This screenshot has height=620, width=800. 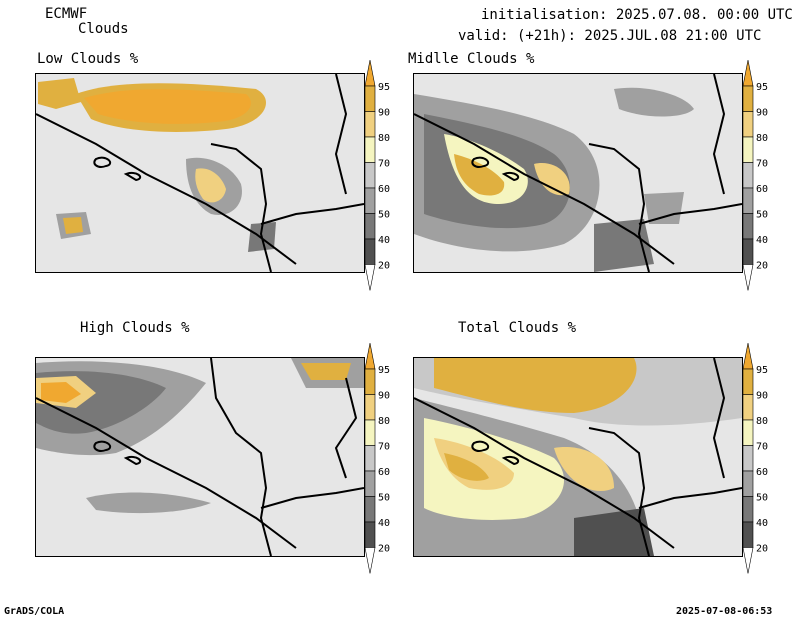 I want to click on panel-title-total: Total Clouds %, so click(x=517, y=328).